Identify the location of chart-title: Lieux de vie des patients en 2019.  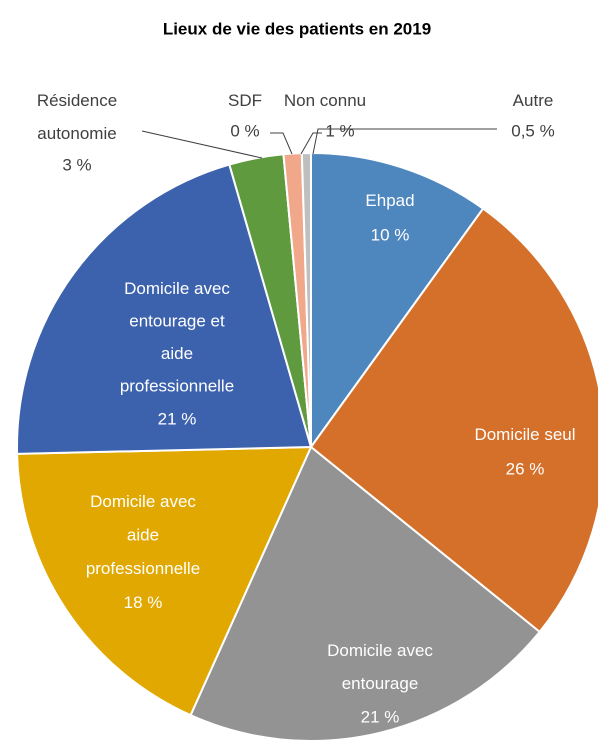
(297, 28).